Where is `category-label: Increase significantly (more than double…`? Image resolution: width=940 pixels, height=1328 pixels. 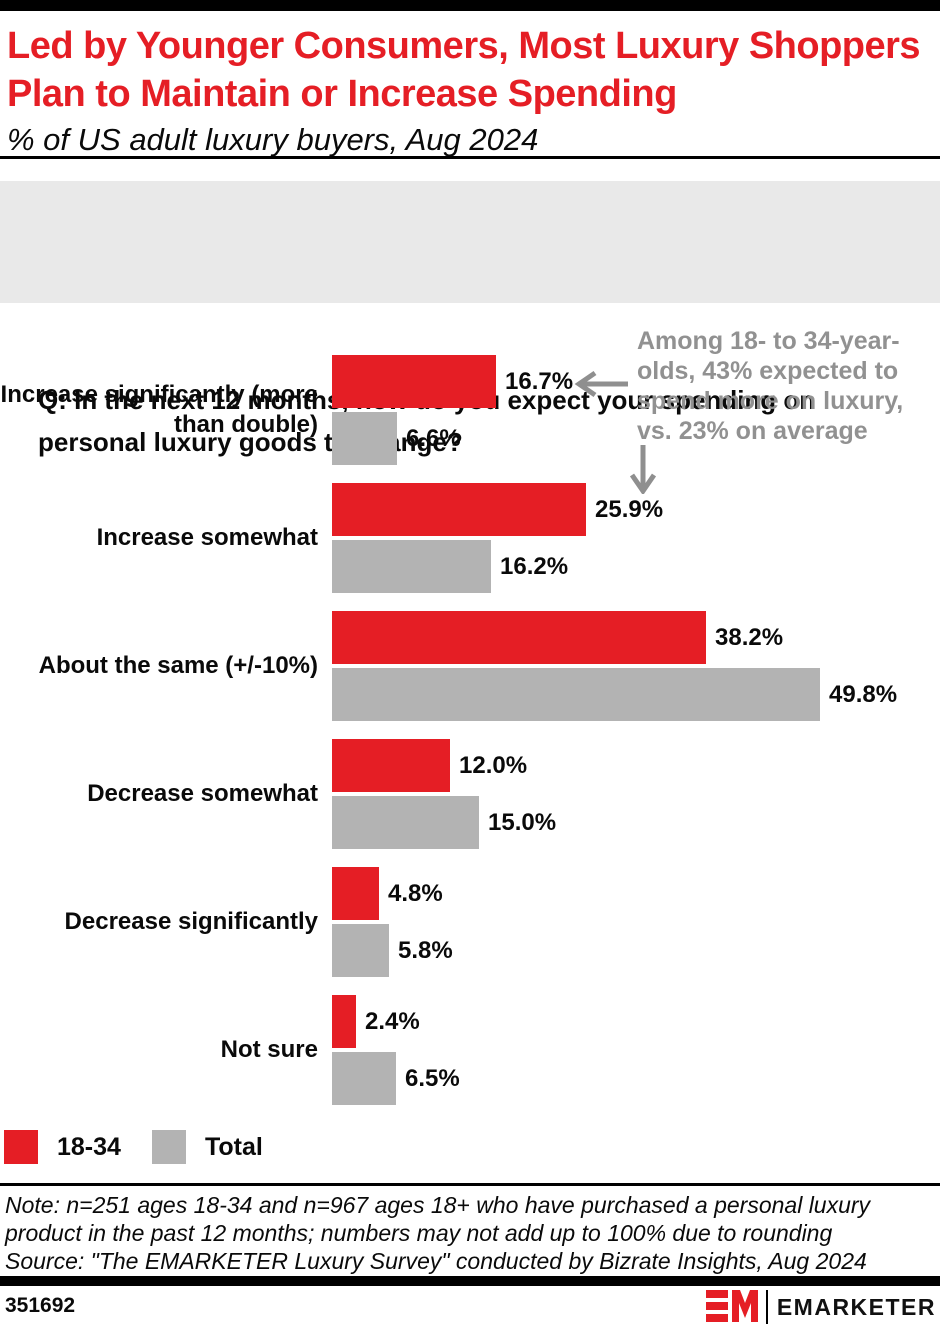
category-label: Increase significantly (more than double… is located at coordinates (159, 409).